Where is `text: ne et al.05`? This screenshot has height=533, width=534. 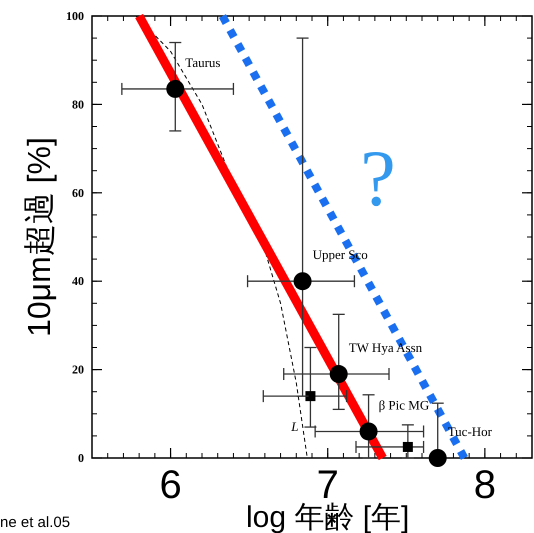 text: ne et al.05 is located at coordinates (35, 522).